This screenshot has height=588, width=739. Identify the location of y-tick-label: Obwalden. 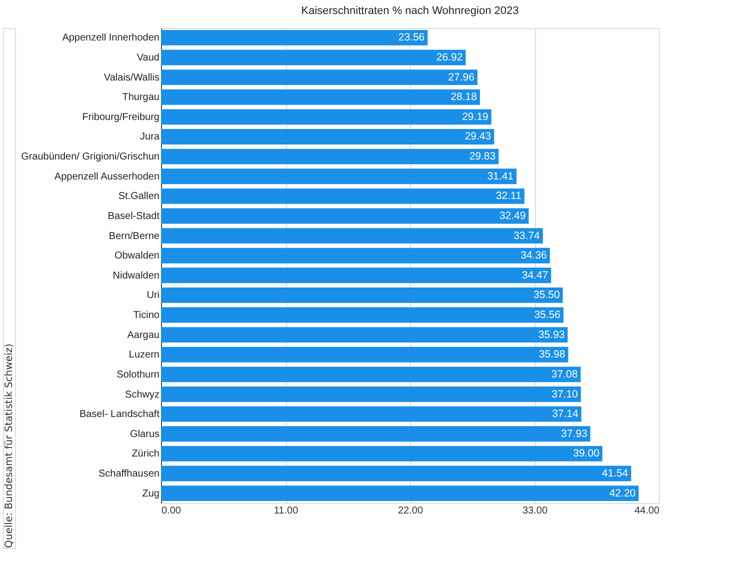
(137, 256).